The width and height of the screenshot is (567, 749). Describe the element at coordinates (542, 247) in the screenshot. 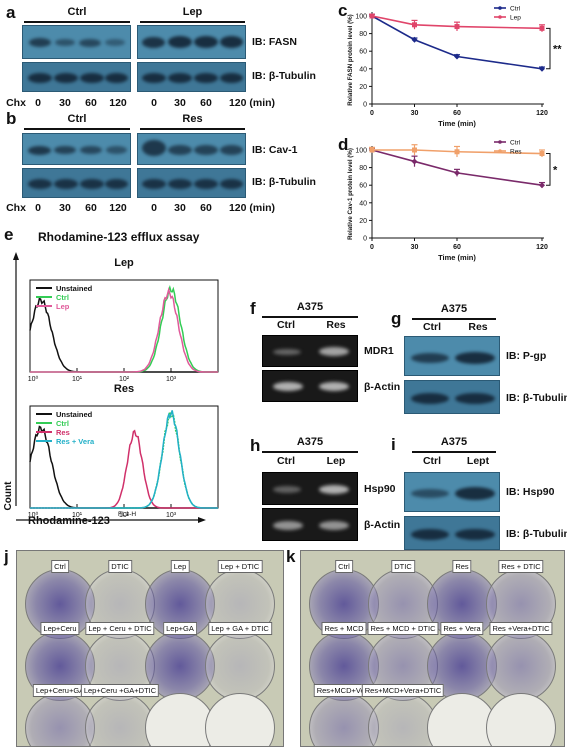

I see `x-tick-label-3: 120` at that location.